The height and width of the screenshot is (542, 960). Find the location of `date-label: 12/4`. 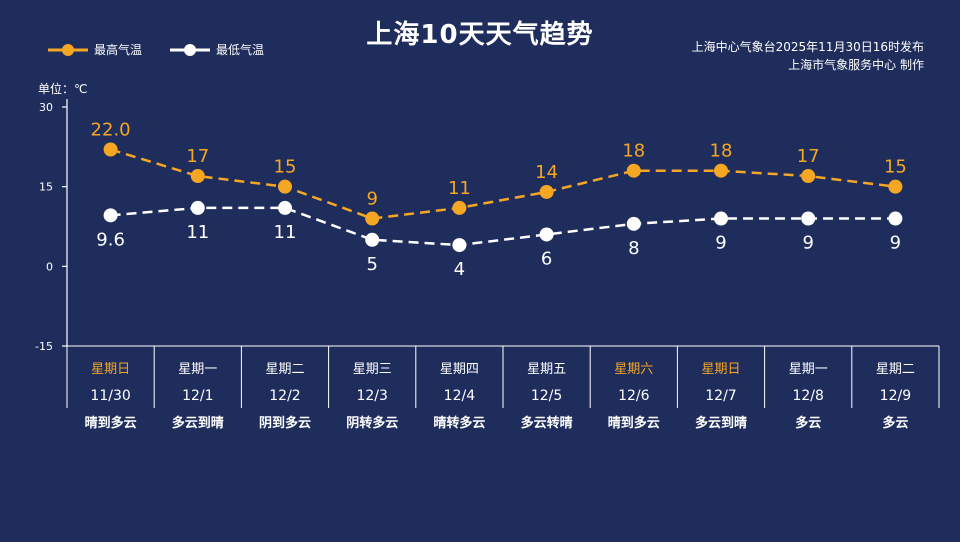

date-label: 12/4 is located at coordinates (460, 396).